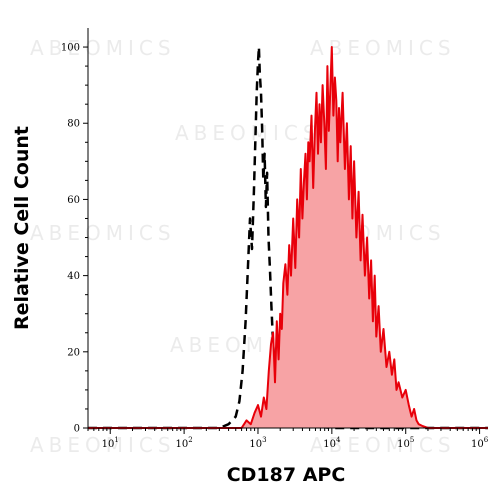 This screenshot has height=496, width=500. I want to click on watermark-text-7: ABEOMICS, so click(383, 445).